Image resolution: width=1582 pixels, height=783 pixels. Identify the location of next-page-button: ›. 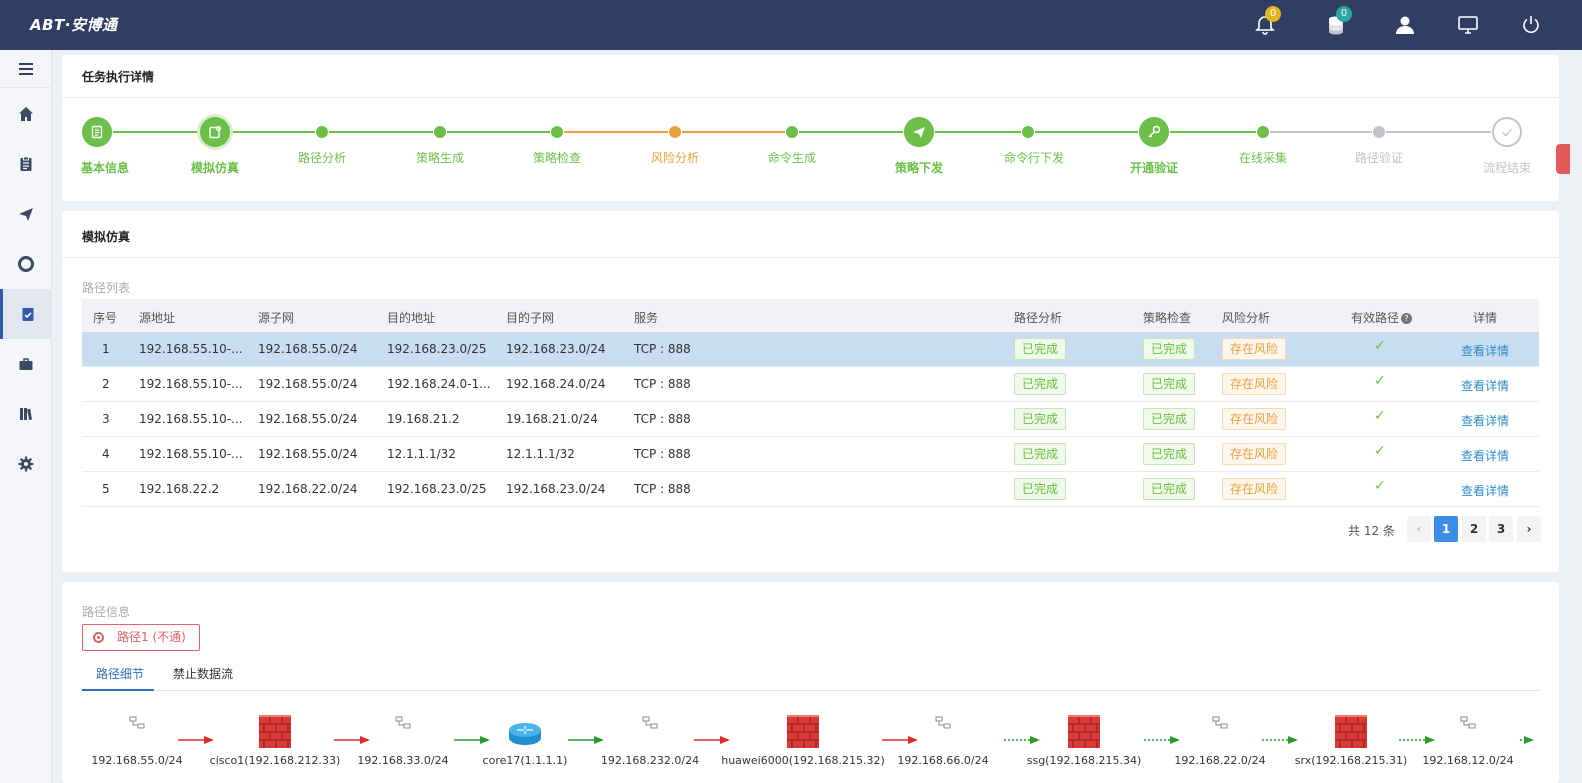
(1529, 529).